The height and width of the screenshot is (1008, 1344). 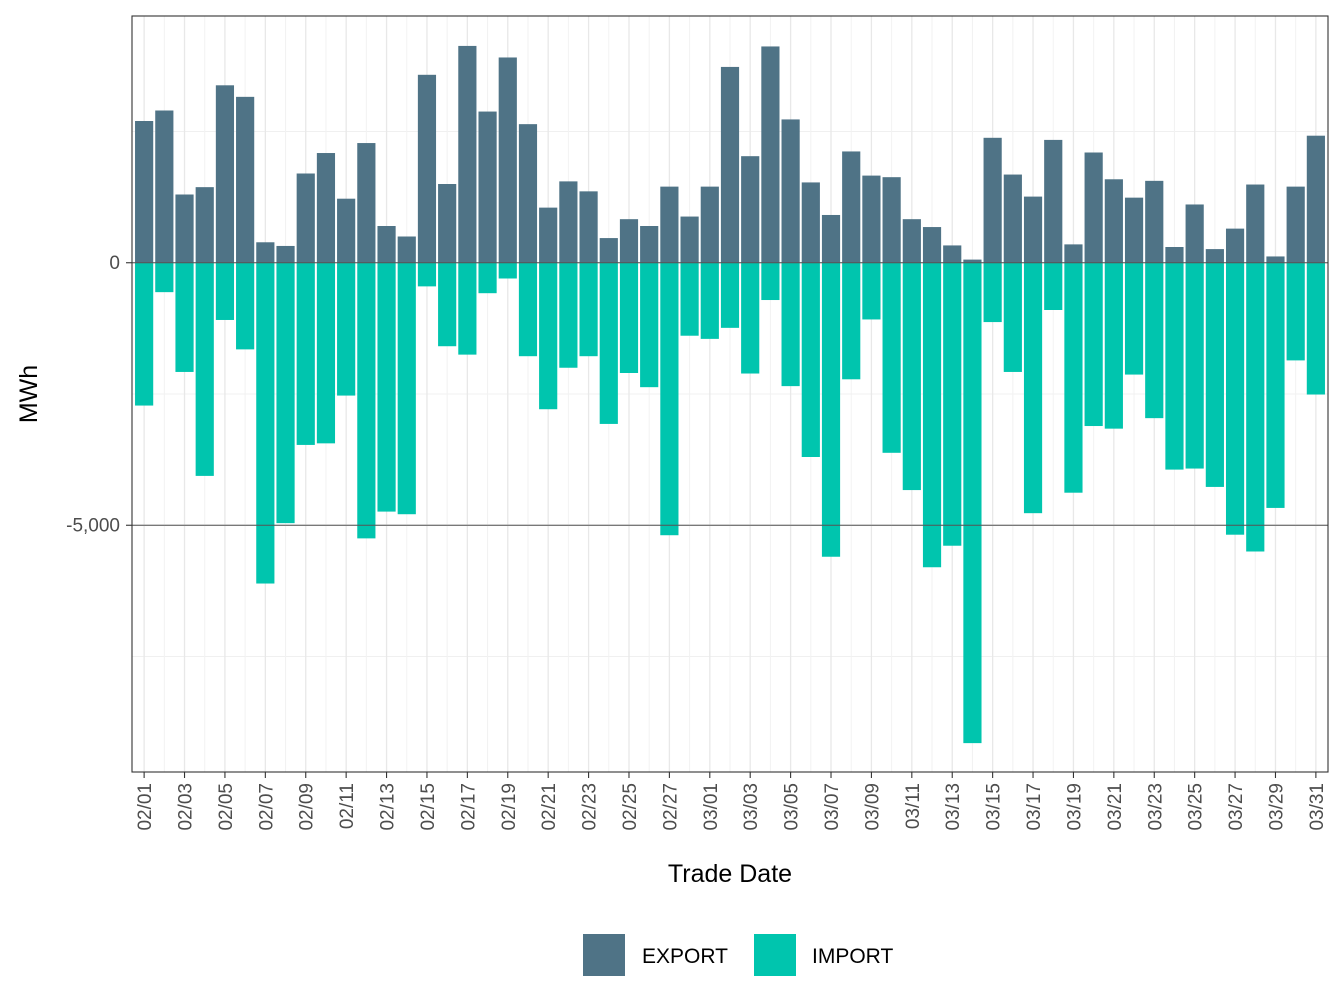 What do you see at coordinates (307, 807) in the screenshot?
I see `x-tick-label: 02/09` at bounding box center [307, 807].